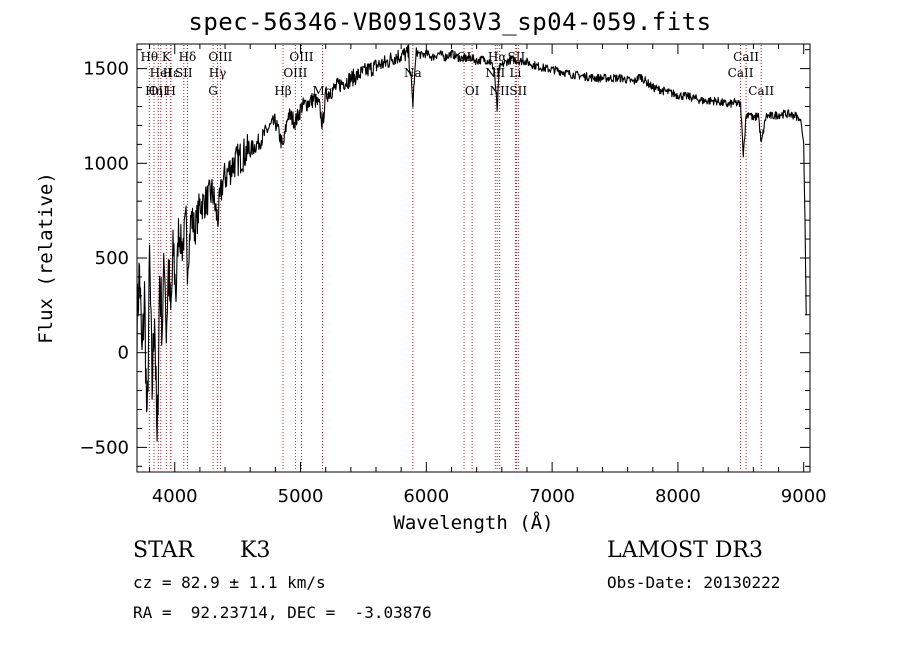  Describe the element at coordinates (213, 91) in the screenshot. I see `marker-label: G` at that location.